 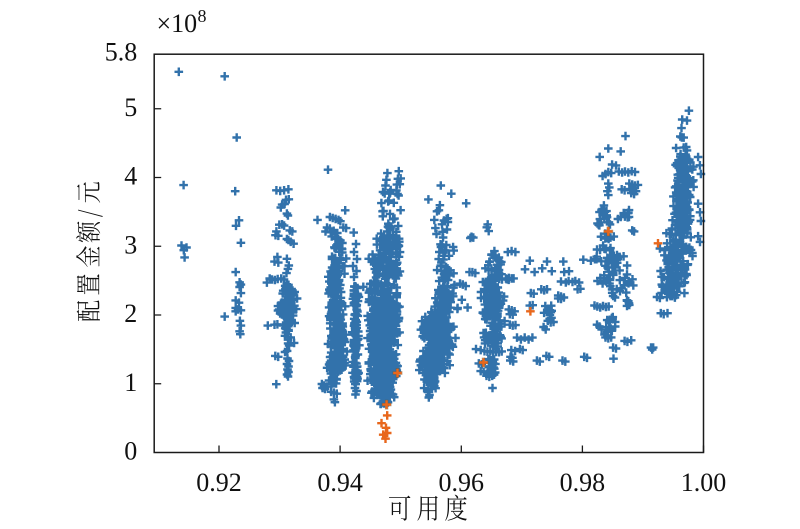 I want to click on svg-text: 3, so click(x=130, y=244).